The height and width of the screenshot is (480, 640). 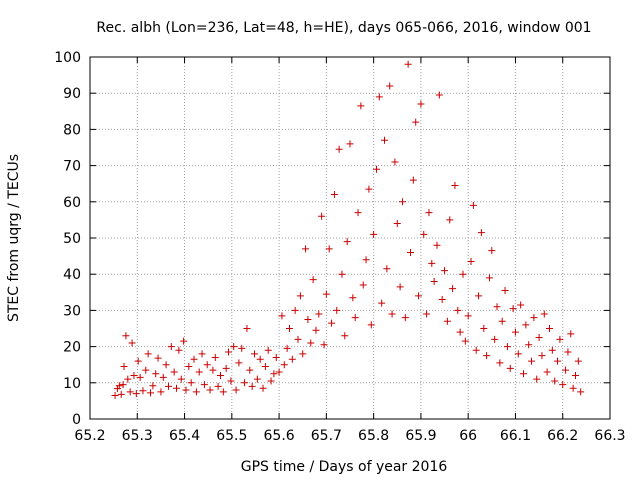 What do you see at coordinates (72, 203) in the screenshot?
I see `y-tick-label: 60` at bounding box center [72, 203].